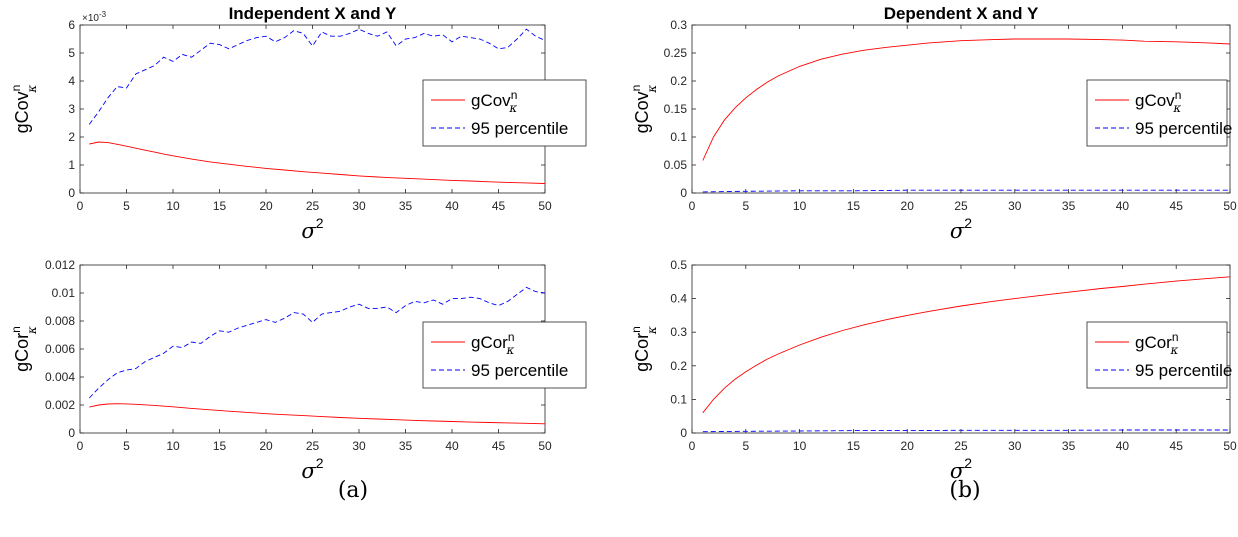  What do you see at coordinates (676, 53) in the screenshot?
I see `y-tick-label: 0.25` at bounding box center [676, 53].